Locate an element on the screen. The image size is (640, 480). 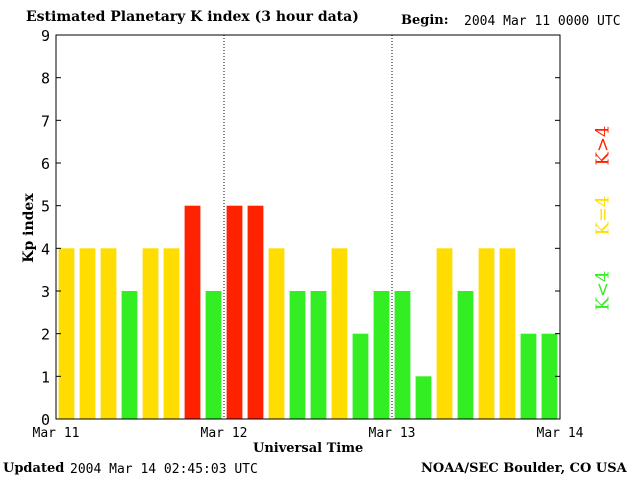
y-tick-label: 4 is located at coordinates (45, 249).